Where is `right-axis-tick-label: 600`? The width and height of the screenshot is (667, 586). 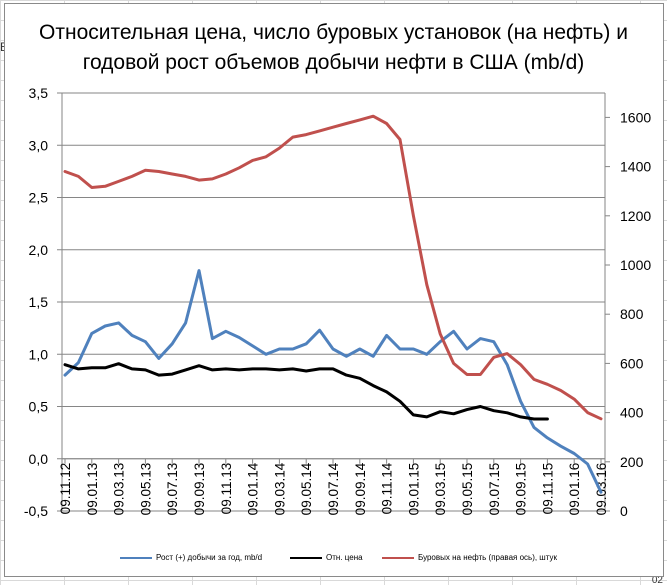 right-axis-tick-label: 600 is located at coordinates (632, 363).